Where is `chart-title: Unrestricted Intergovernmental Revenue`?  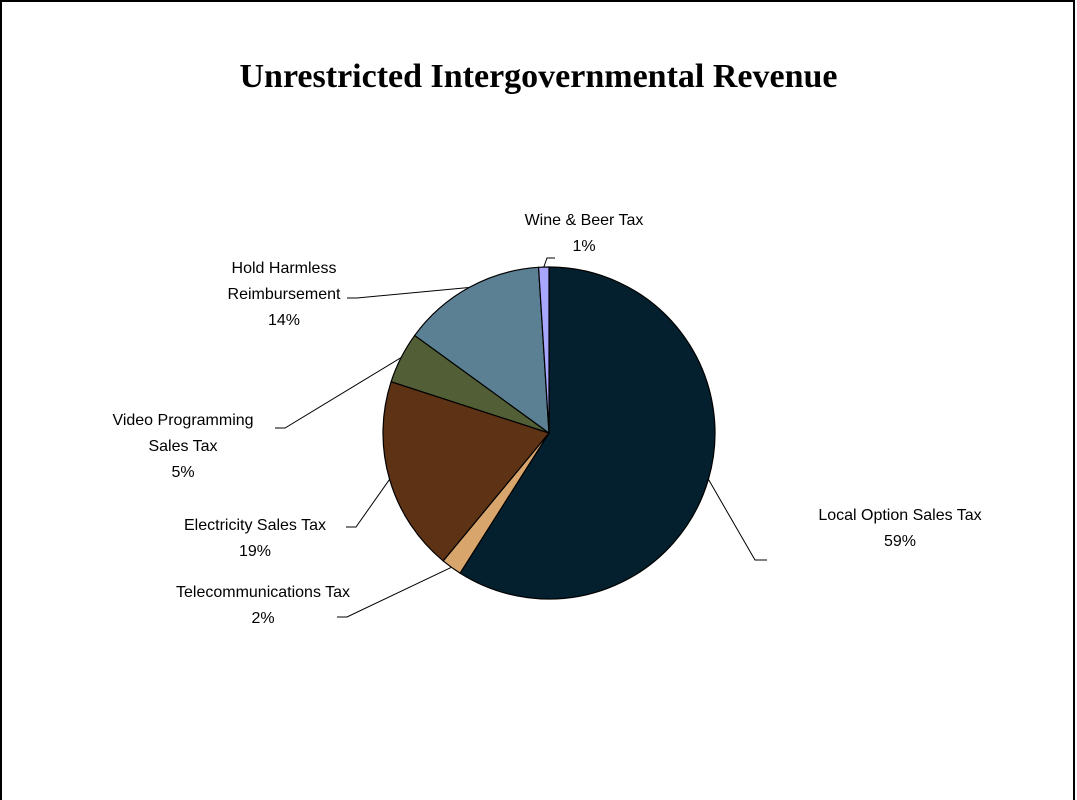 chart-title: Unrestricted Intergovernmental Revenue is located at coordinates (538, 76).